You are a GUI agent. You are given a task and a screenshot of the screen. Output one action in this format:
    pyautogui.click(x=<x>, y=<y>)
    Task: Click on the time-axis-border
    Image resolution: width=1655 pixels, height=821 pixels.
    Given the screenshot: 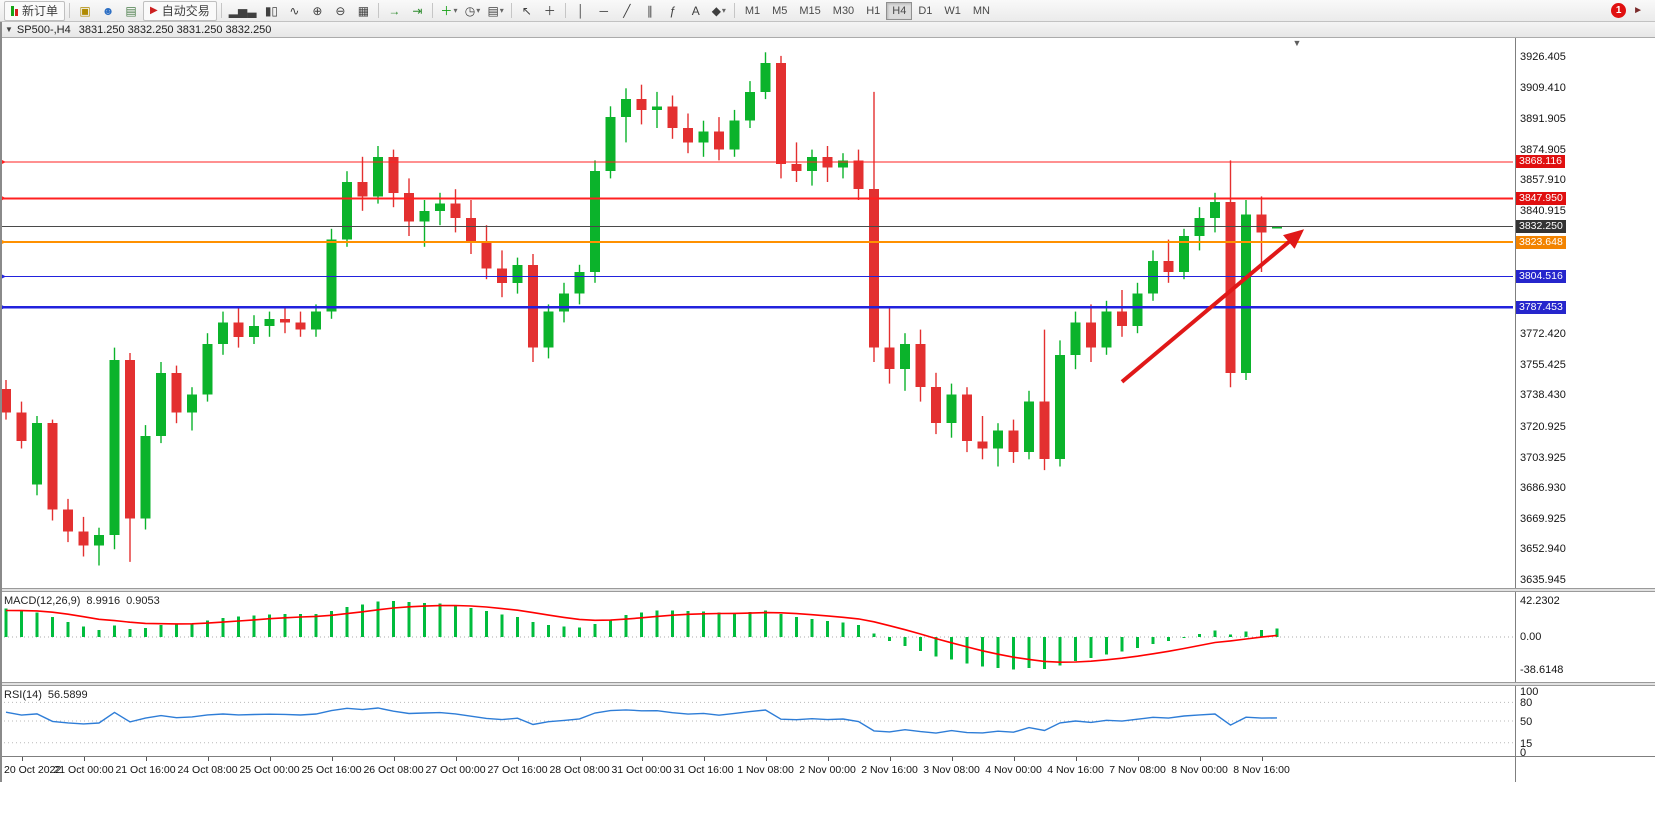 What is the action you would take?
    pyautogui.click(x=1515, y=769)
    